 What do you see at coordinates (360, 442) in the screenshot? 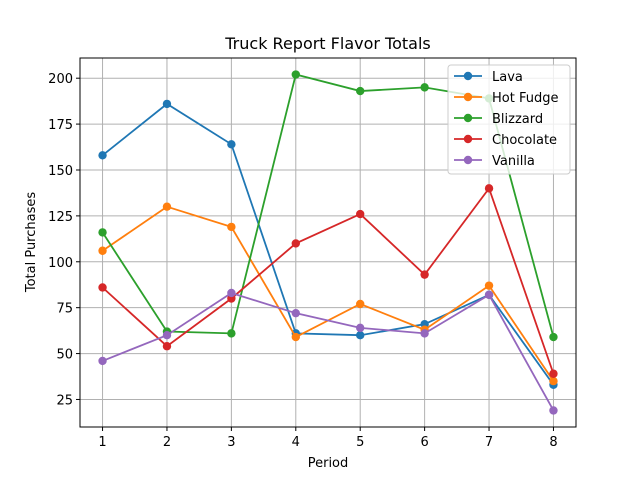
I see `x-tick-label: 5` at bounding box center [360, 442].